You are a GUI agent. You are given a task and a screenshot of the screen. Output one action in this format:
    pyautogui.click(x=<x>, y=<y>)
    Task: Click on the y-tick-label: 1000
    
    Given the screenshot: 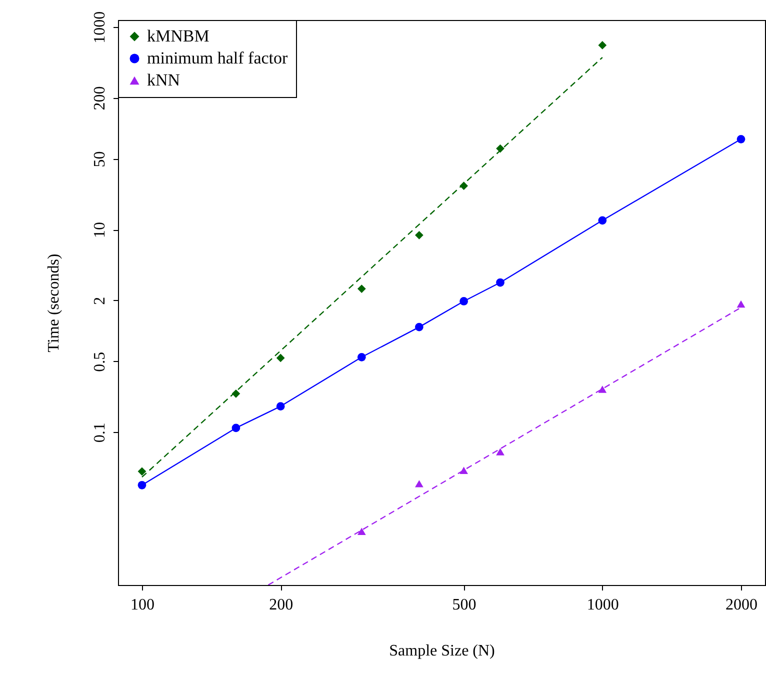 What is the action you would take?
    pyautogui.click(x=100, y=27)
    